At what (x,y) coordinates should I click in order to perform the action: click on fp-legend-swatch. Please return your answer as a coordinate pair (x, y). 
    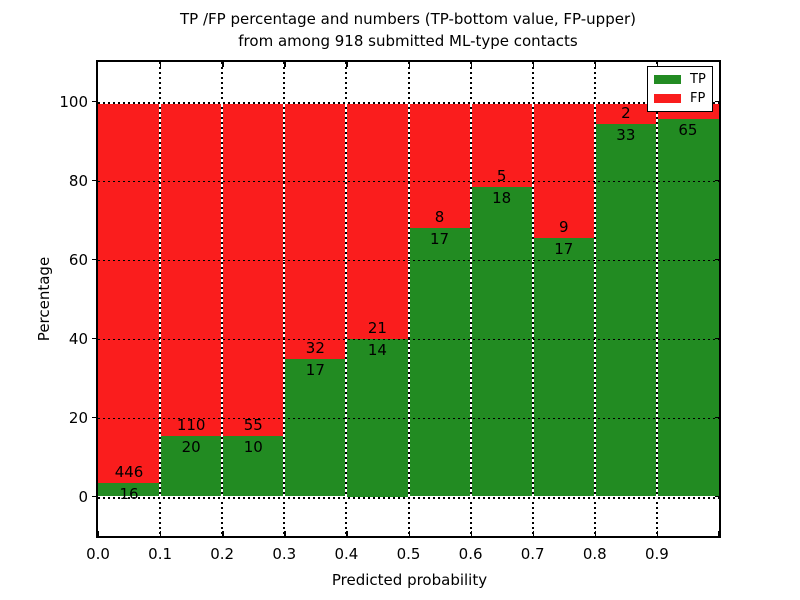
    Looking at the image, I should click on (667, 98).